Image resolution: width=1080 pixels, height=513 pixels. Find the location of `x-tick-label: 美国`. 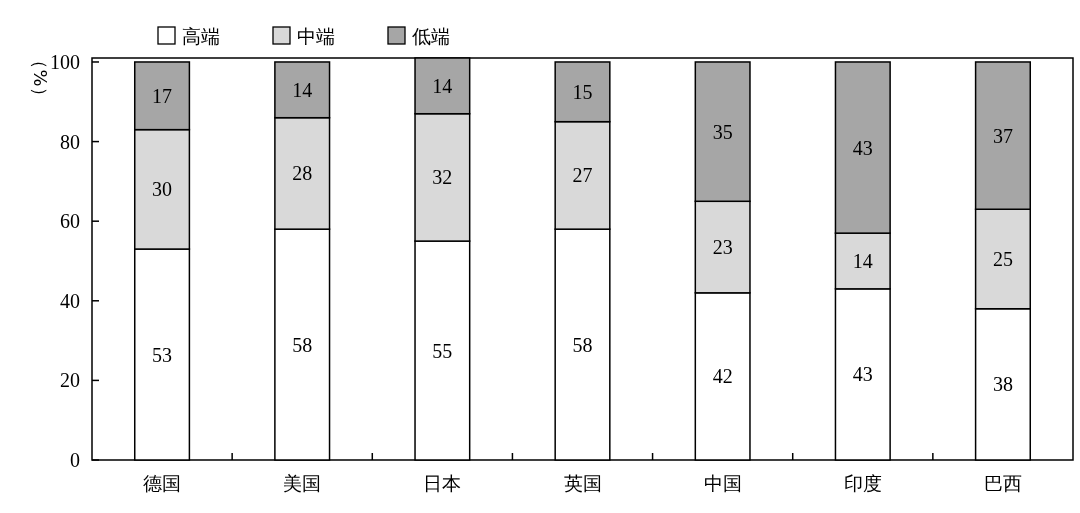

x-tick-label: 美国 is located at coordinates (302, 483).